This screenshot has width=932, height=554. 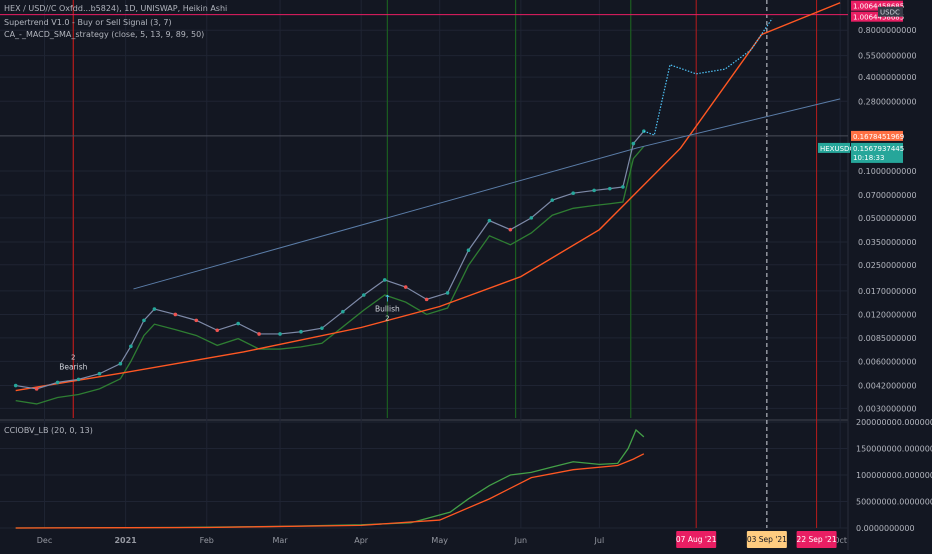 I want to click on usdc-tag-text: USDC, so click(x=890, y=13).